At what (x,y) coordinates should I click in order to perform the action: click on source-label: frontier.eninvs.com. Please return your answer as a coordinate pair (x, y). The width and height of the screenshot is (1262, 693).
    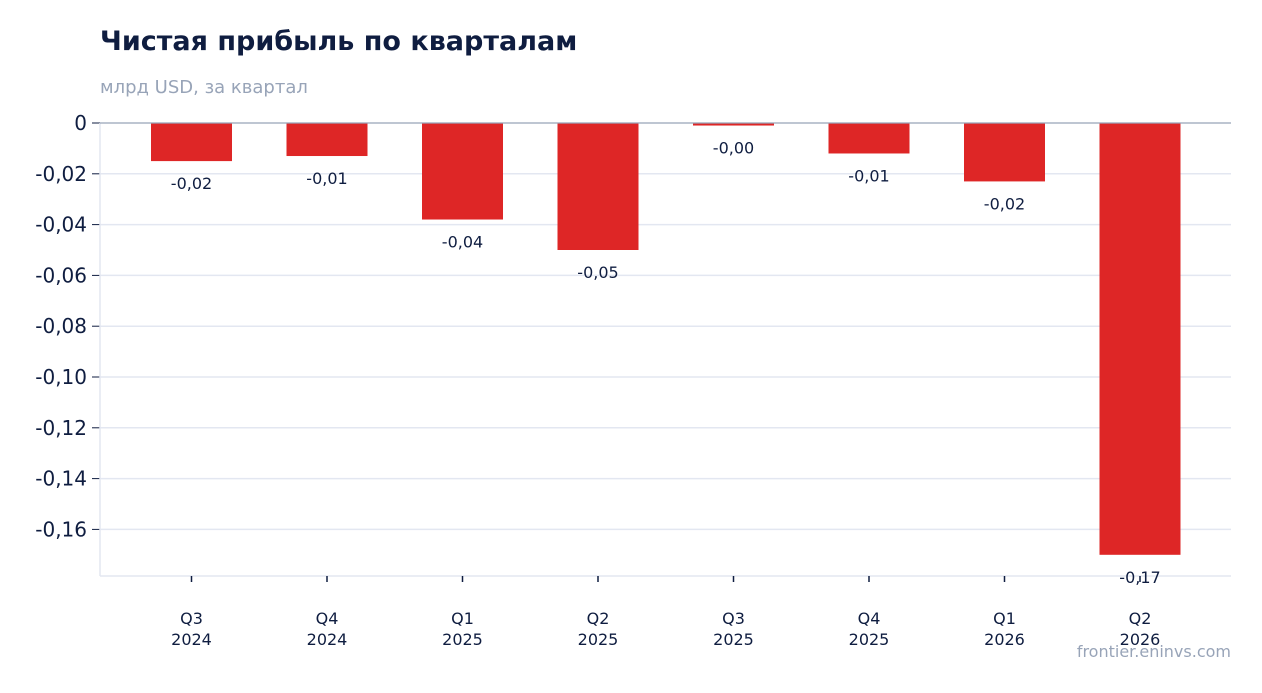
    Looking at the image, I should click on (1153, 651).